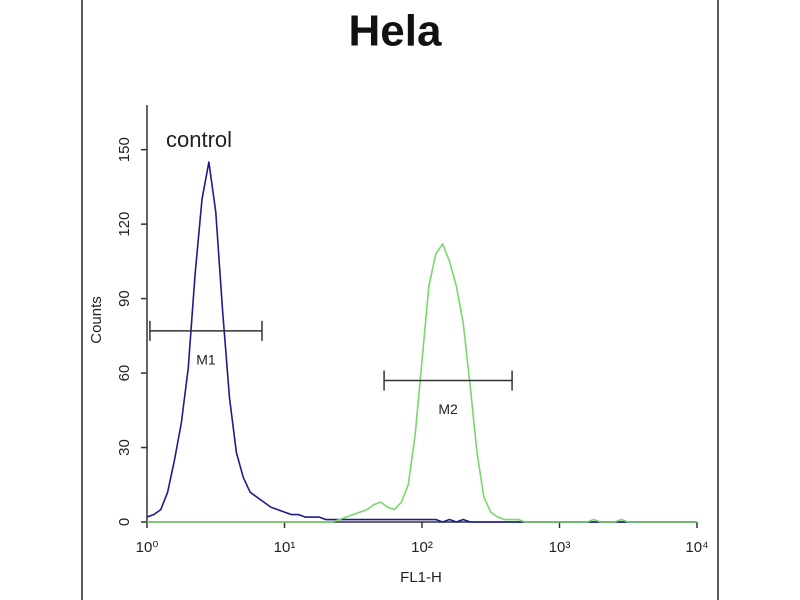 Image resolution: width=800 pixels, height=600 pixels. I want to click on x-tick-label: 10³, so click(560, 547).